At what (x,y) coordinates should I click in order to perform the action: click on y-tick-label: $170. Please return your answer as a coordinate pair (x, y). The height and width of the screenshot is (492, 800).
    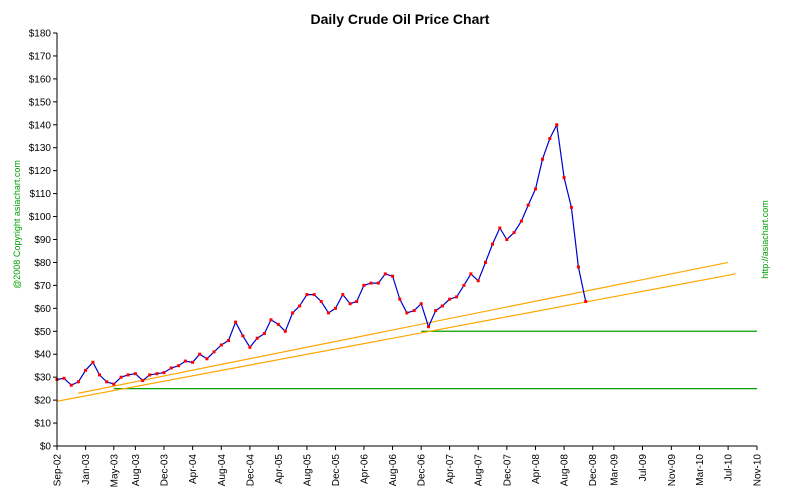
    Looking at the image, I should click on (40, 56).